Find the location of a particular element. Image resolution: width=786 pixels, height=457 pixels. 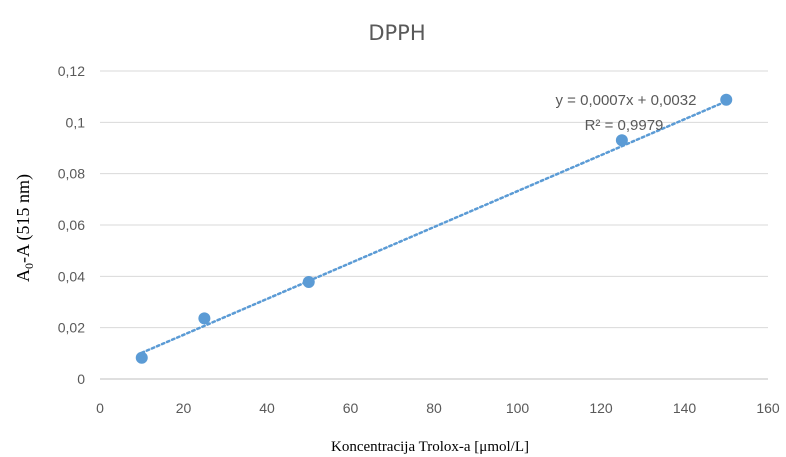

y-axis-label: A0-A (515 nm) is located at coordinates (24, 228).